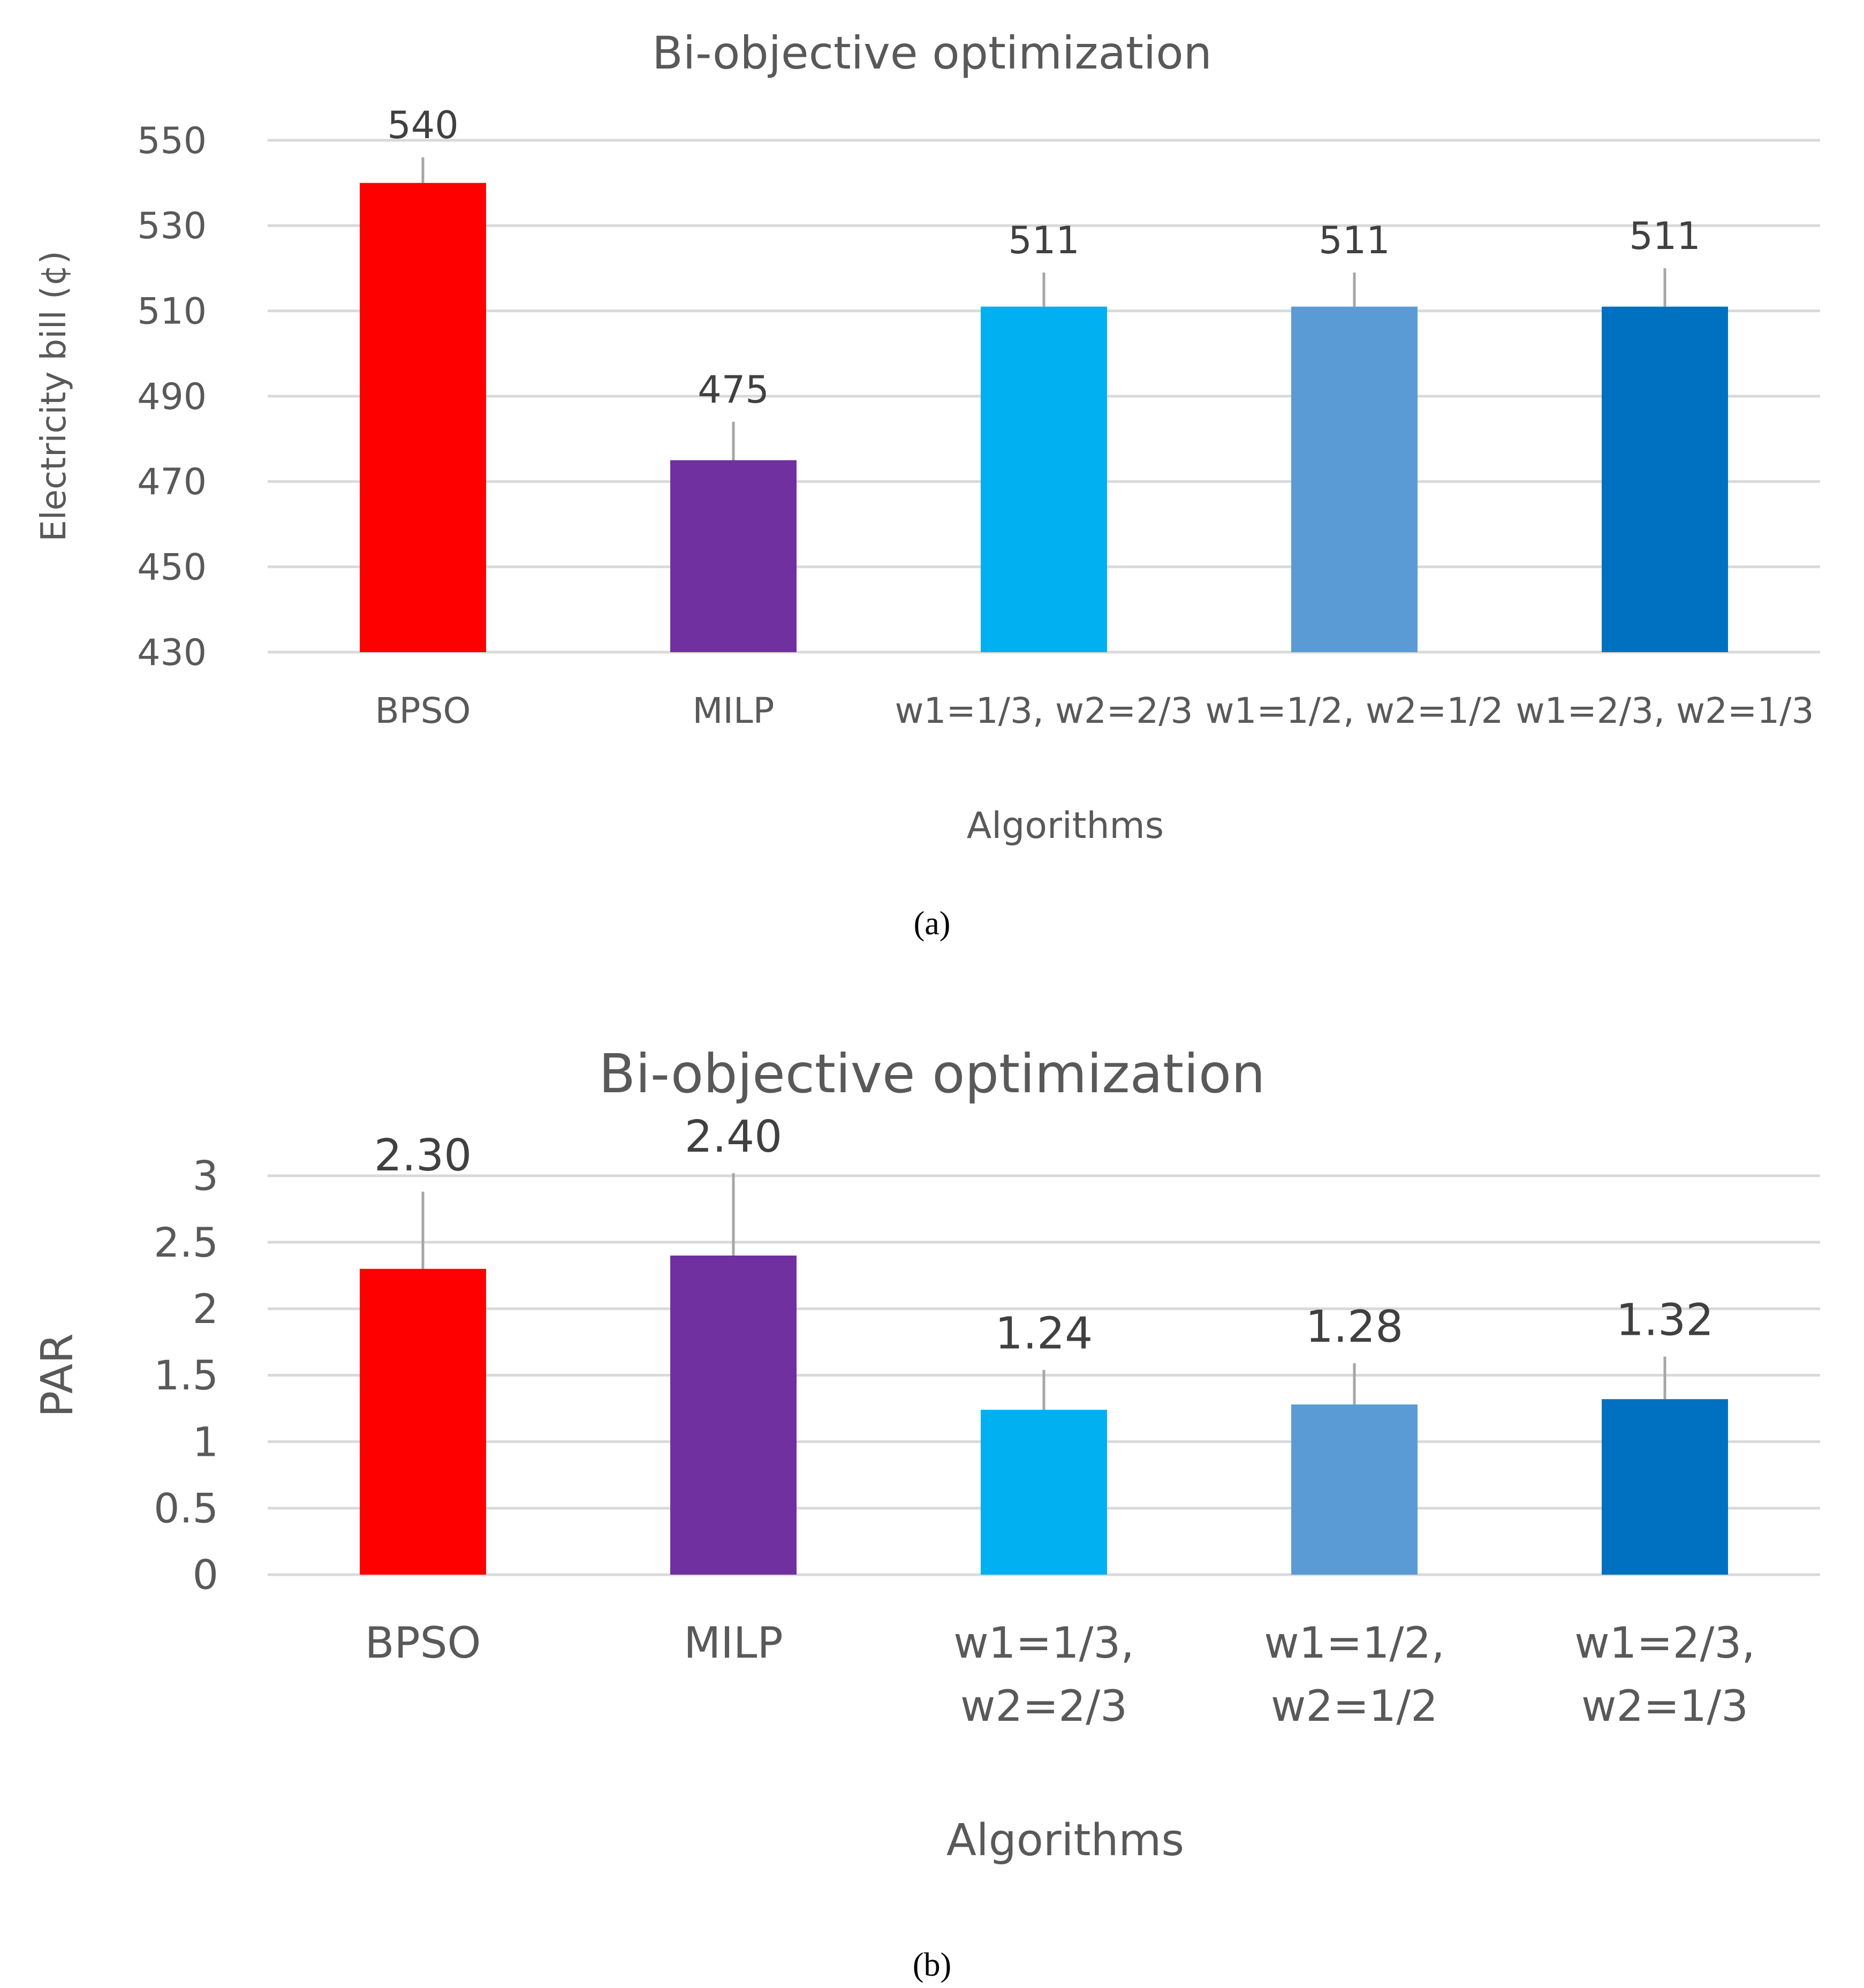  What do you see at coordinates (172, 226) in the screenshot?
I see `y-tick-label: 530` at bounding box center [172, 226].